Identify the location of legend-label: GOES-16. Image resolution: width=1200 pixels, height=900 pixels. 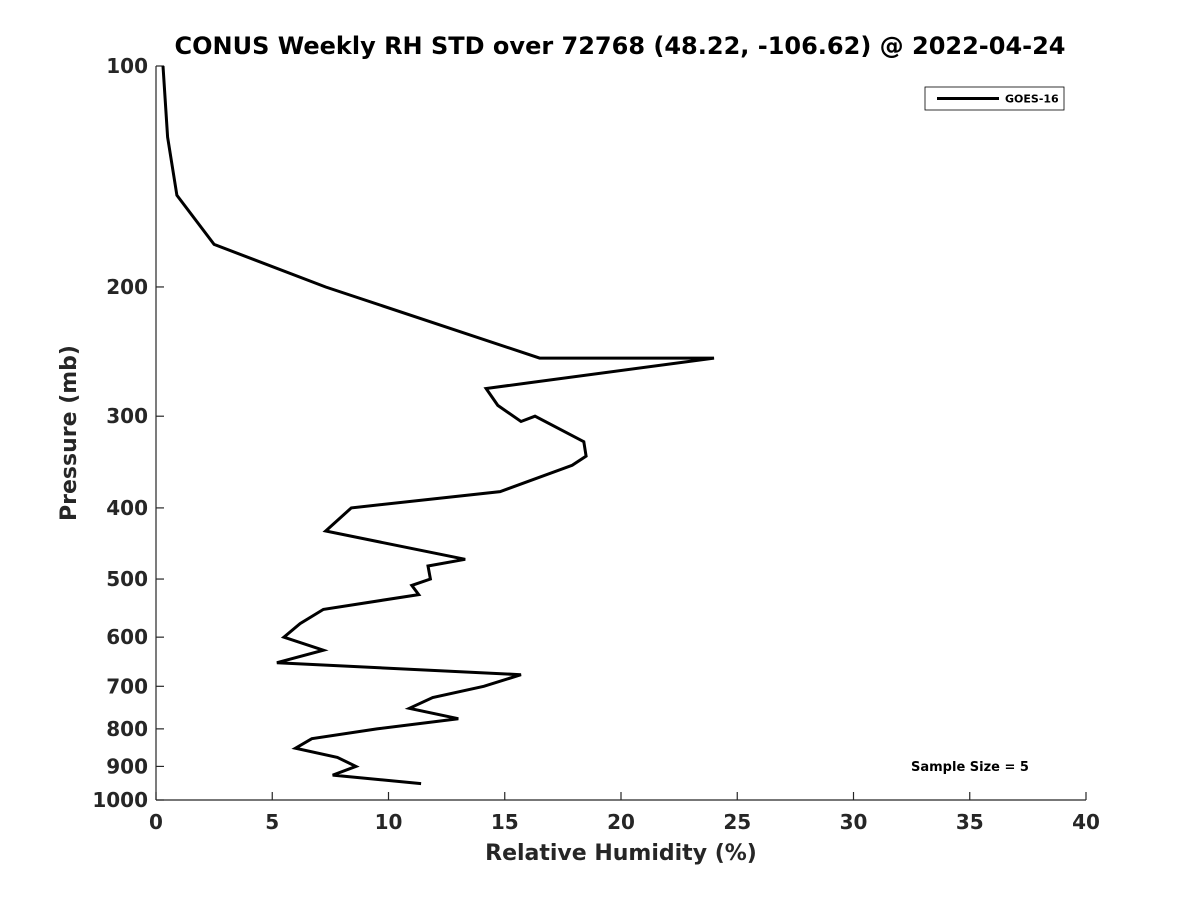
(1032, 99).